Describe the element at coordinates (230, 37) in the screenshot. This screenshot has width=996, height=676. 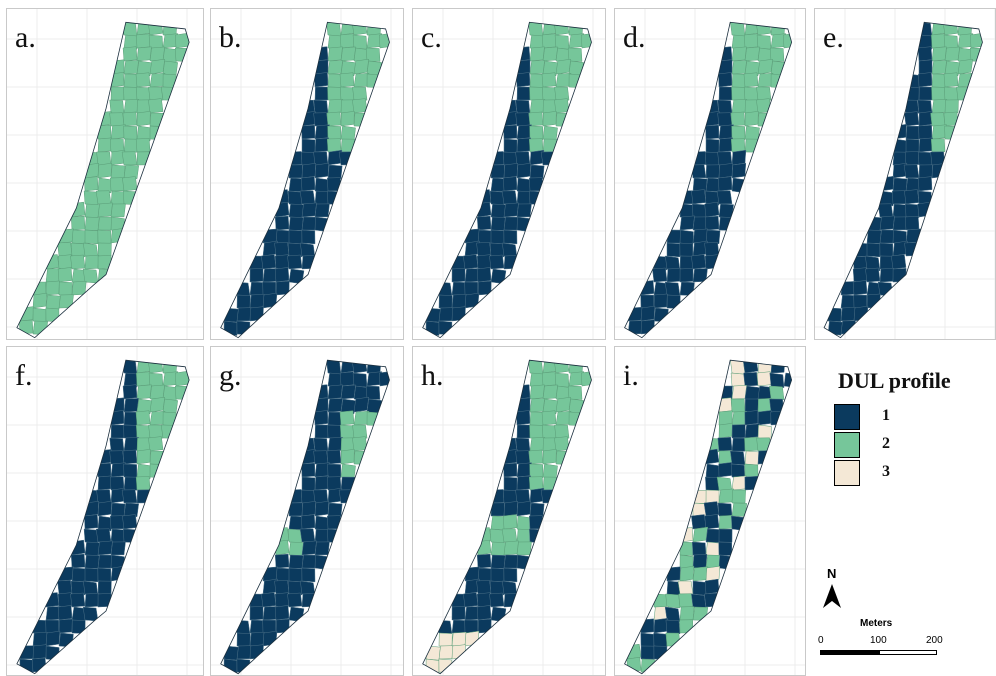
I see `panel-label-b: b.` at that location.